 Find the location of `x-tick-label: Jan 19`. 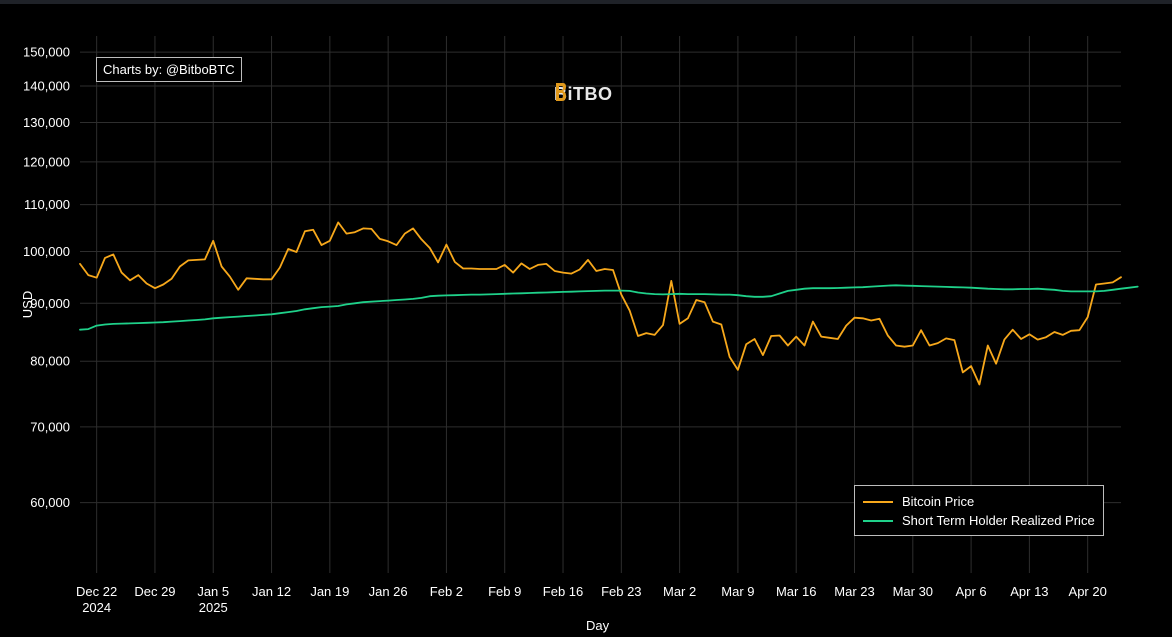

x-tick-label: Jan 19 is located at coordinates (329, 591).